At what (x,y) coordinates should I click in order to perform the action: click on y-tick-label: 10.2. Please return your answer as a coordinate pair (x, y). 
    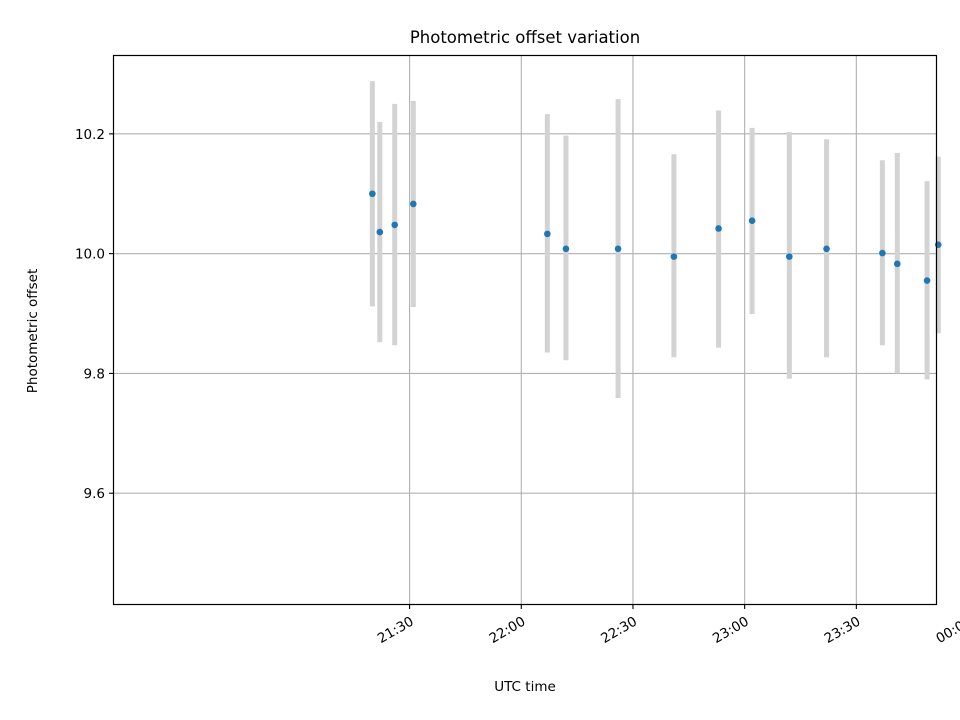
    Looking at the image, I should click on (90, 135).